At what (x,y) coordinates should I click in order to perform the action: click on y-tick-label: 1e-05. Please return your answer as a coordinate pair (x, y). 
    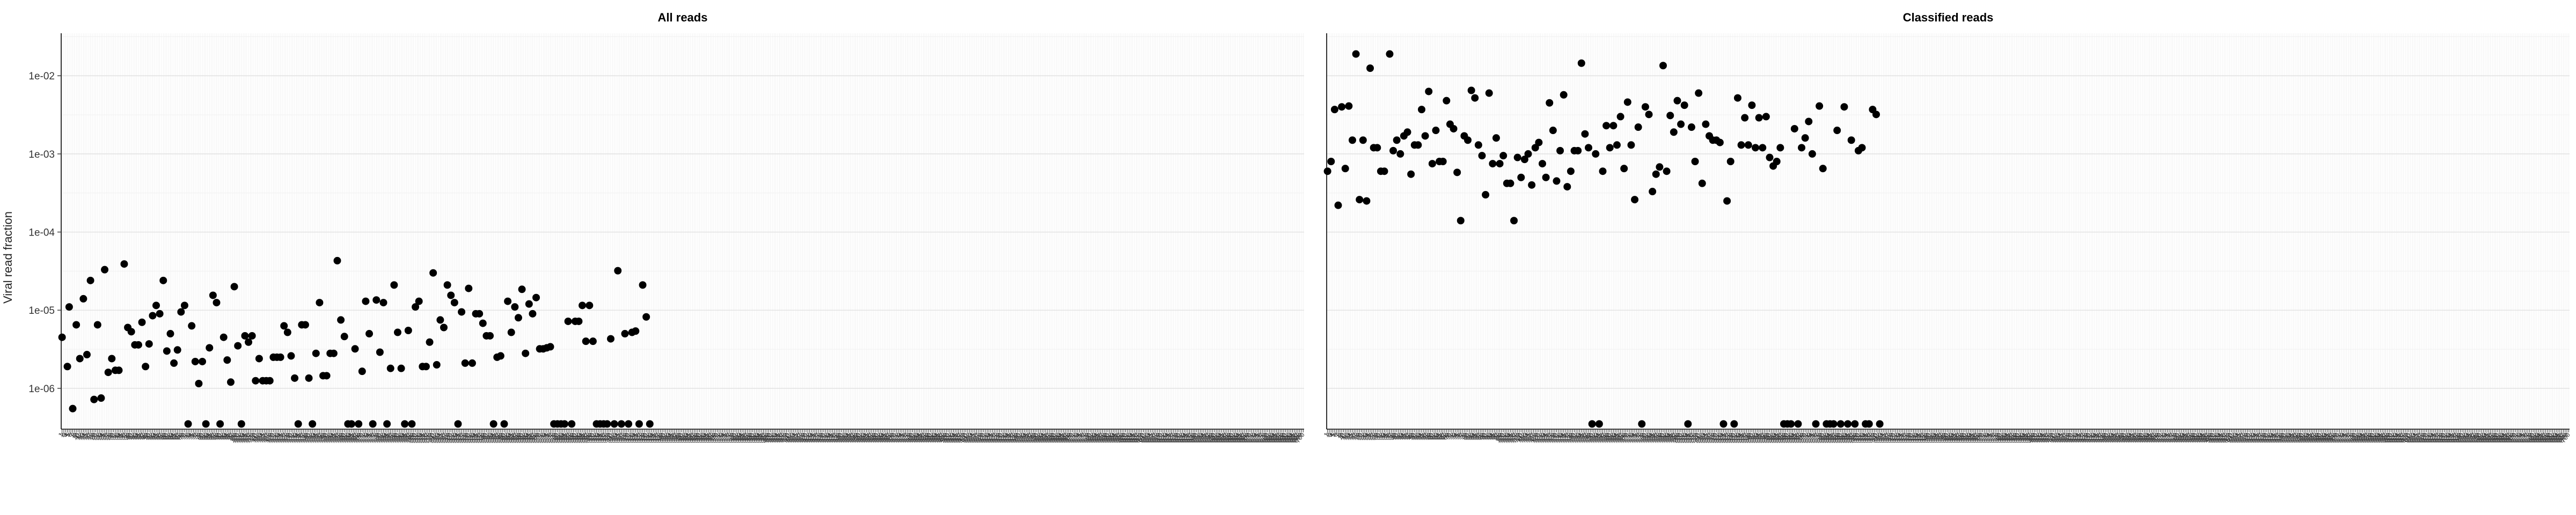
    Looking at the image, I should click on (41, 311).